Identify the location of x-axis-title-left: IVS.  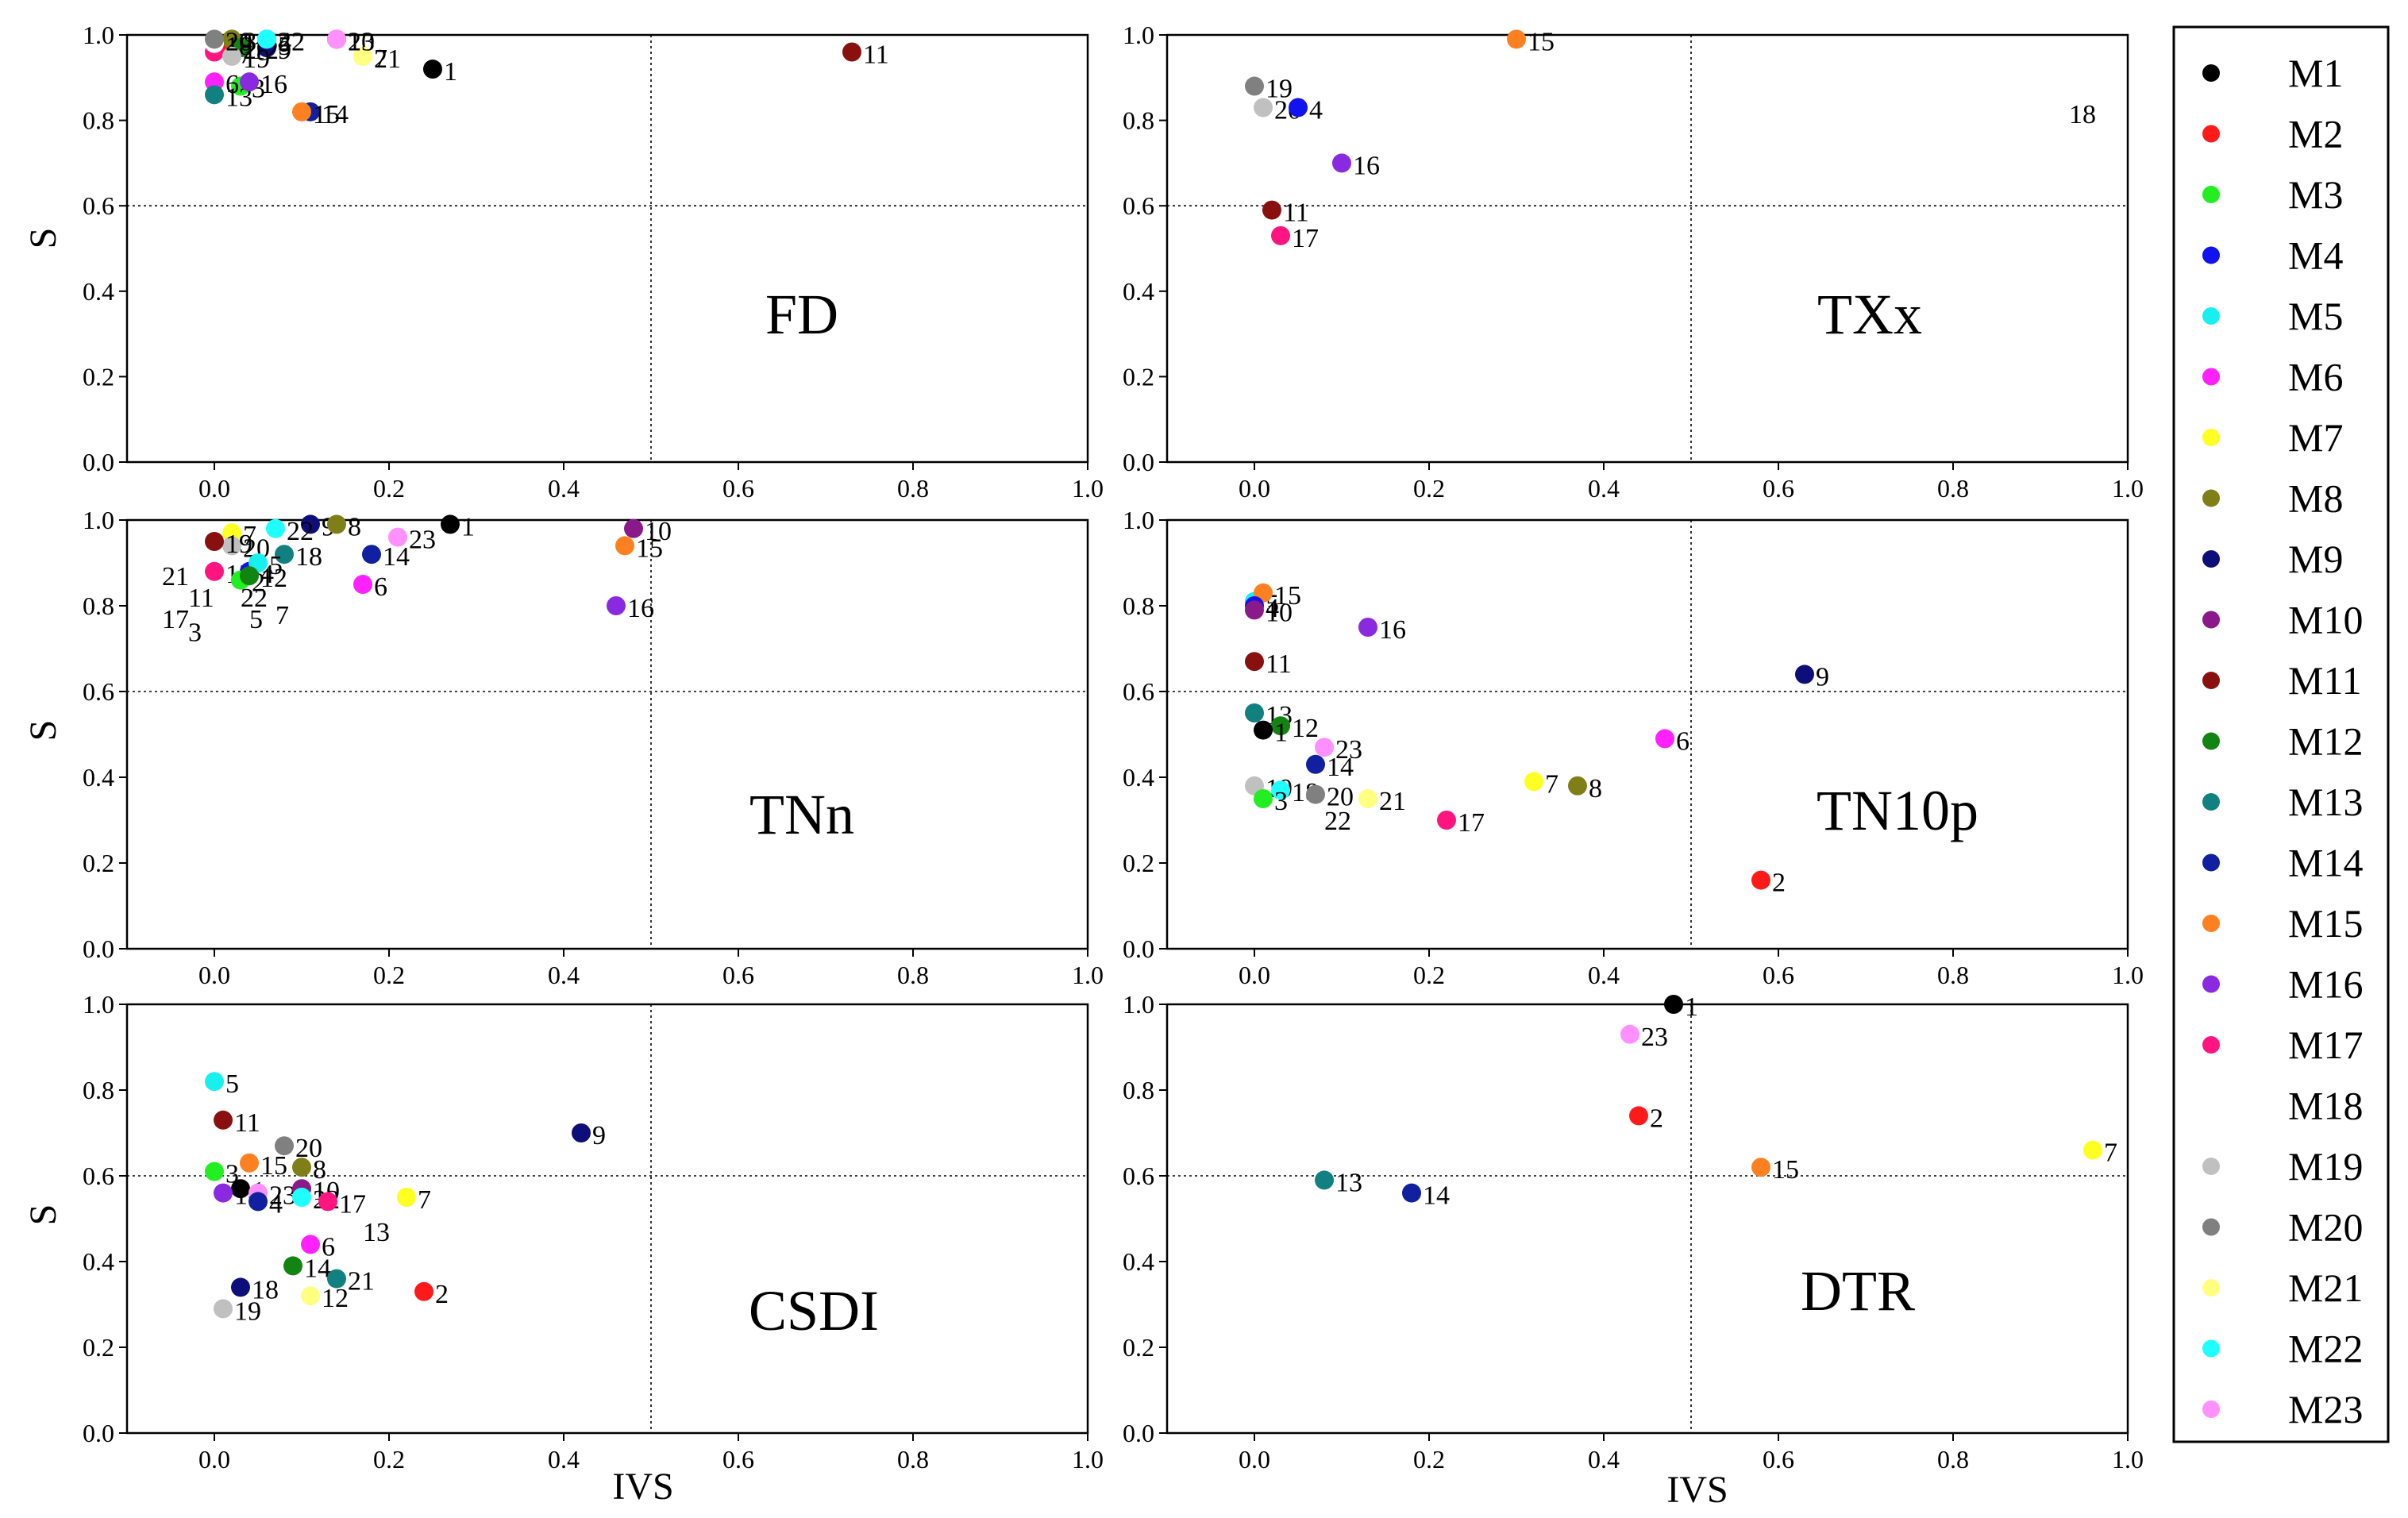
(642, 1487).